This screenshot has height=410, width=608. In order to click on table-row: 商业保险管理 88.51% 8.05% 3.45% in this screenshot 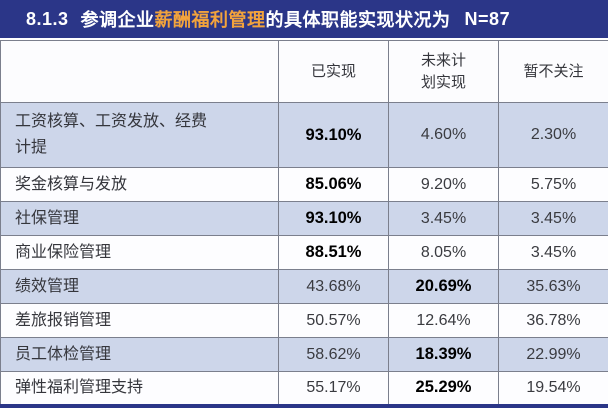, I will do `click(304, 252)`.